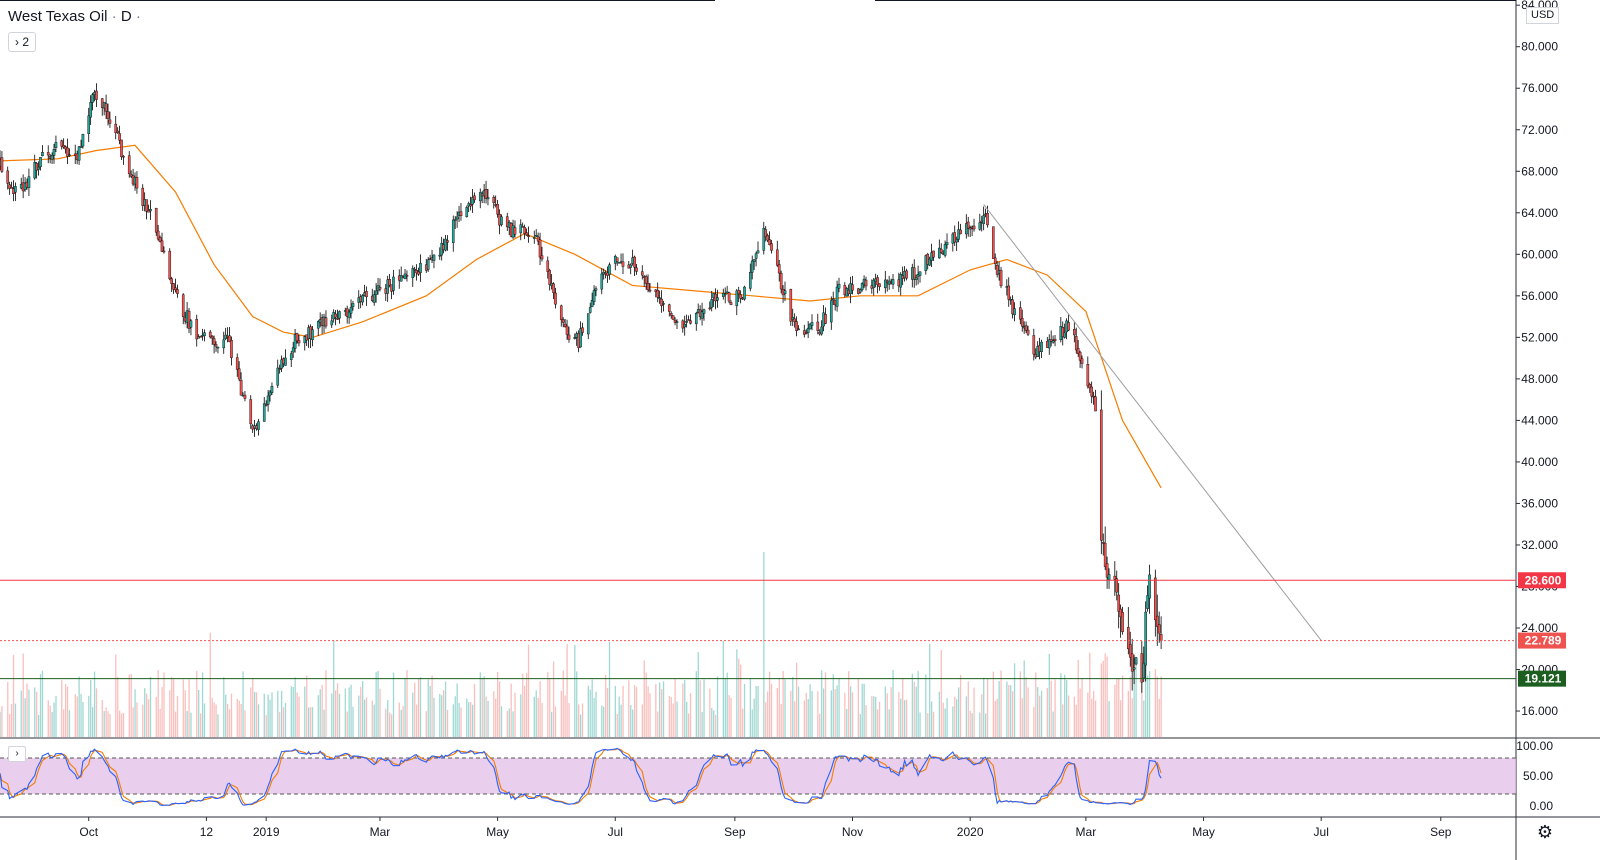 This screenshot has height=860, width=1600. I want to click on trendline, so click(1152, 422).